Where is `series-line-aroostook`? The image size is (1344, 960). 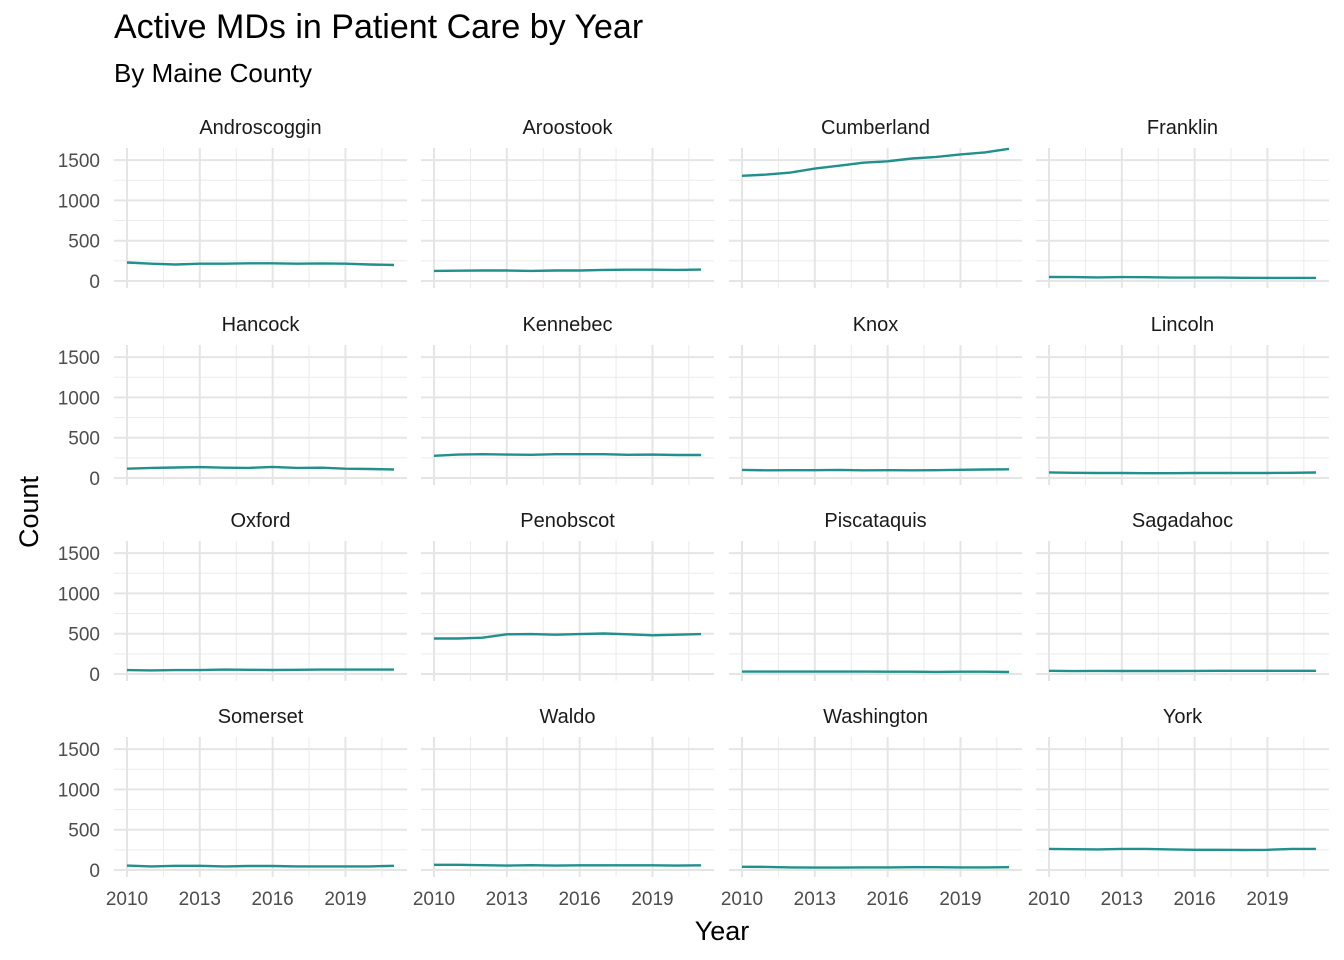 series-line-aroostook is located at coordinates (567, 270).